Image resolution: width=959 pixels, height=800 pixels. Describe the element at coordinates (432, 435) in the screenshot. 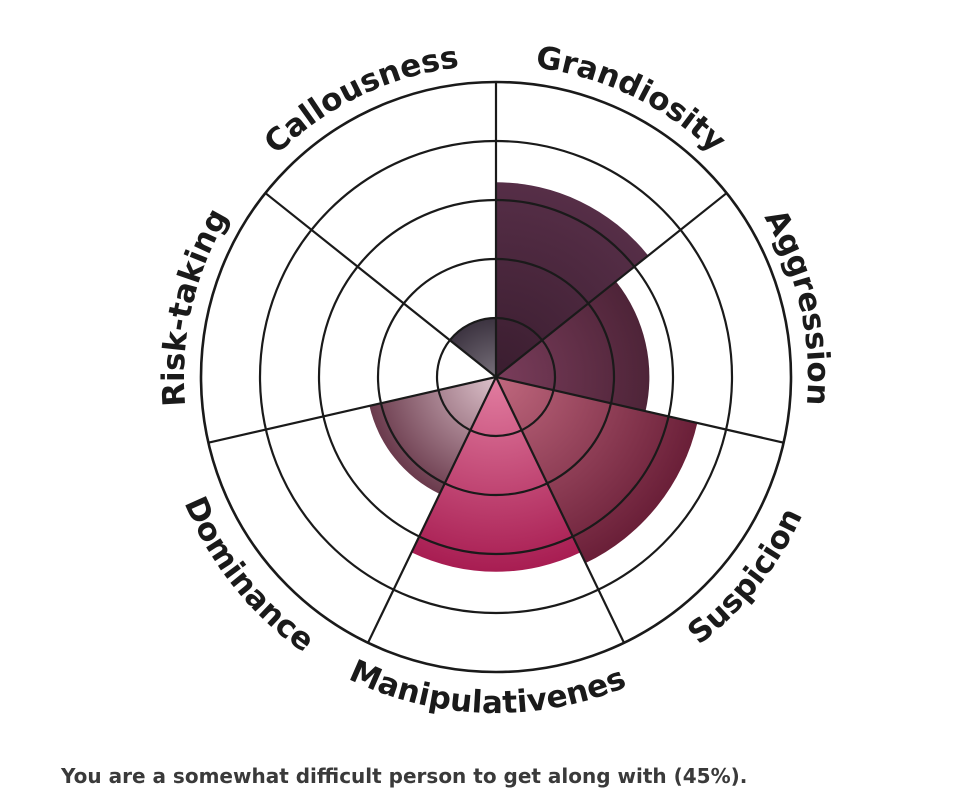

I see `segment-dominance` at that location.